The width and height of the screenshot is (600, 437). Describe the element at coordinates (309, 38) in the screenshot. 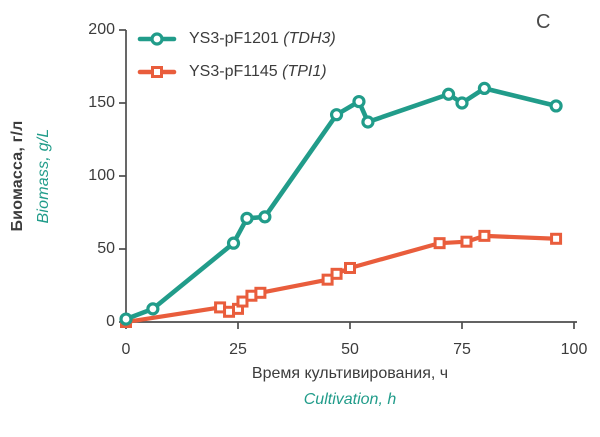

I see `gene-name: (TDH3)` at that location.